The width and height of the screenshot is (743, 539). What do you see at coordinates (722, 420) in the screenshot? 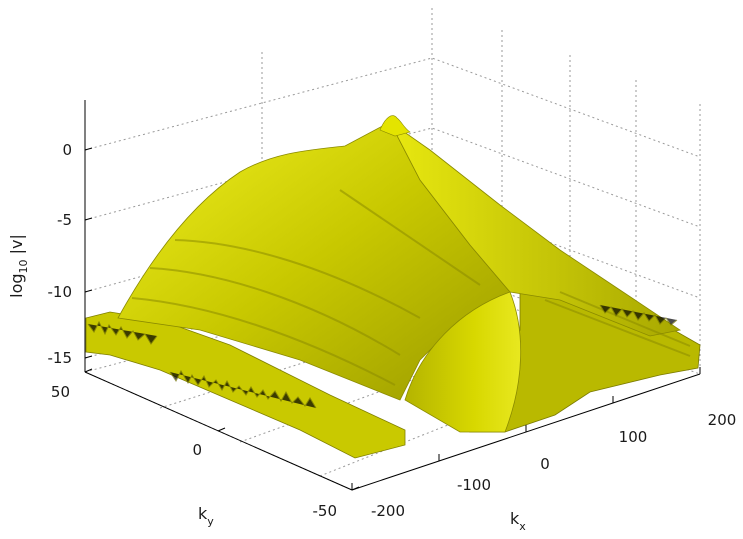
I see `kx-tick-label: 200` at bounding box center [722, 420].